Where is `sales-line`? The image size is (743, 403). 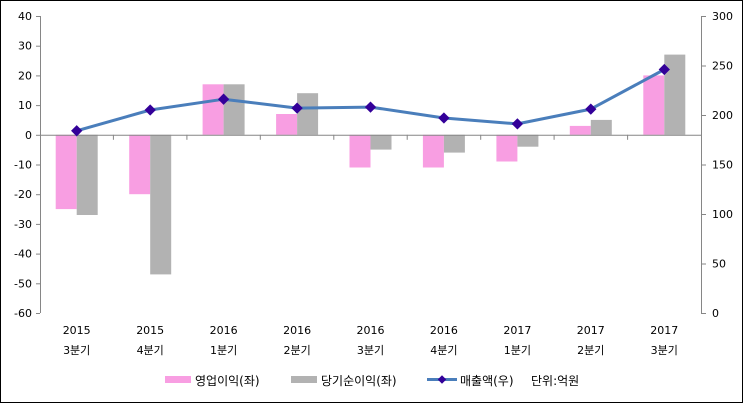 sales-line is located at coordinates (371, 100).